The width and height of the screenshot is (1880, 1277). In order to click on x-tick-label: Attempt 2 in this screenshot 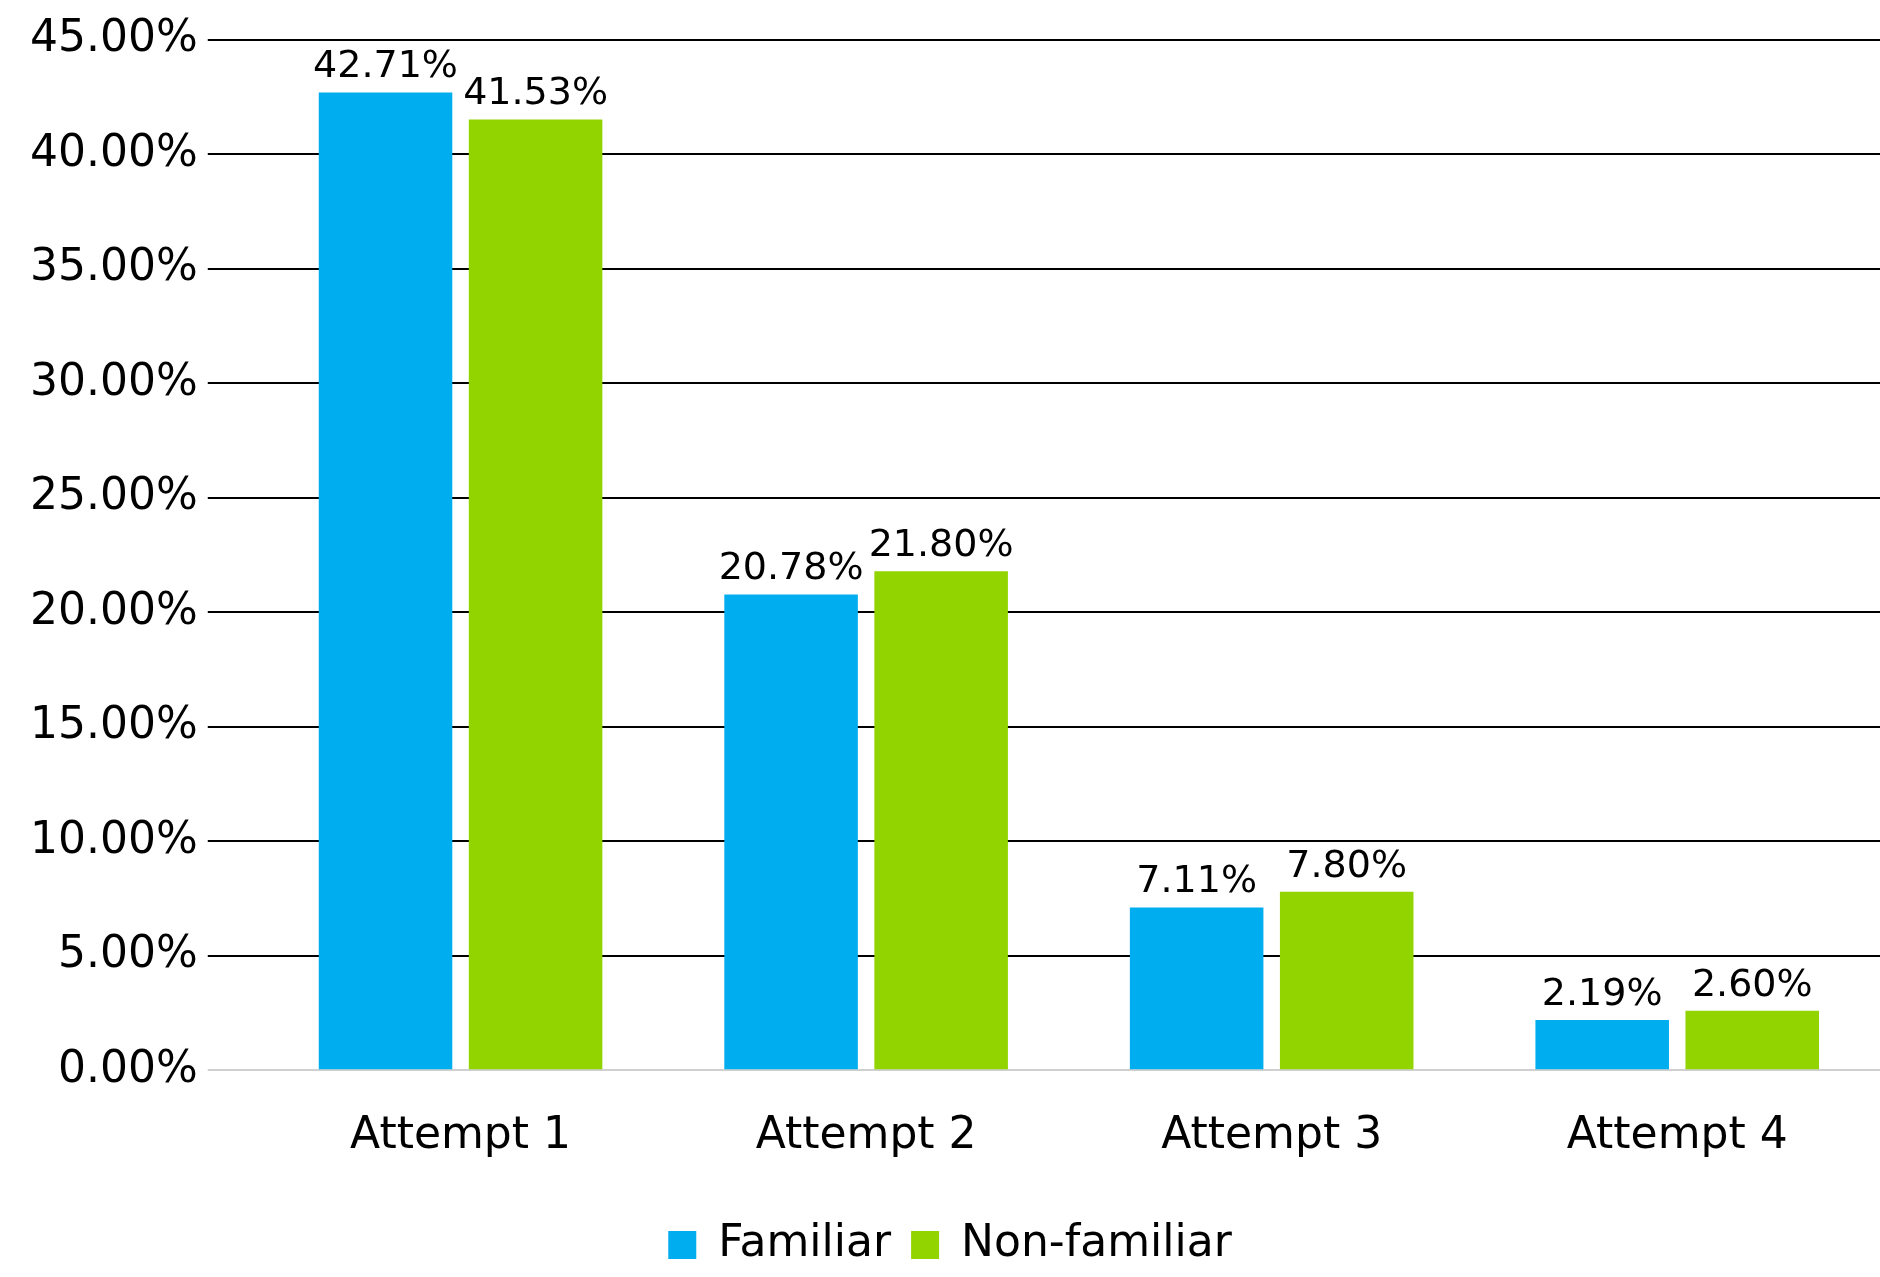, I will do `click(866, 1133)`.